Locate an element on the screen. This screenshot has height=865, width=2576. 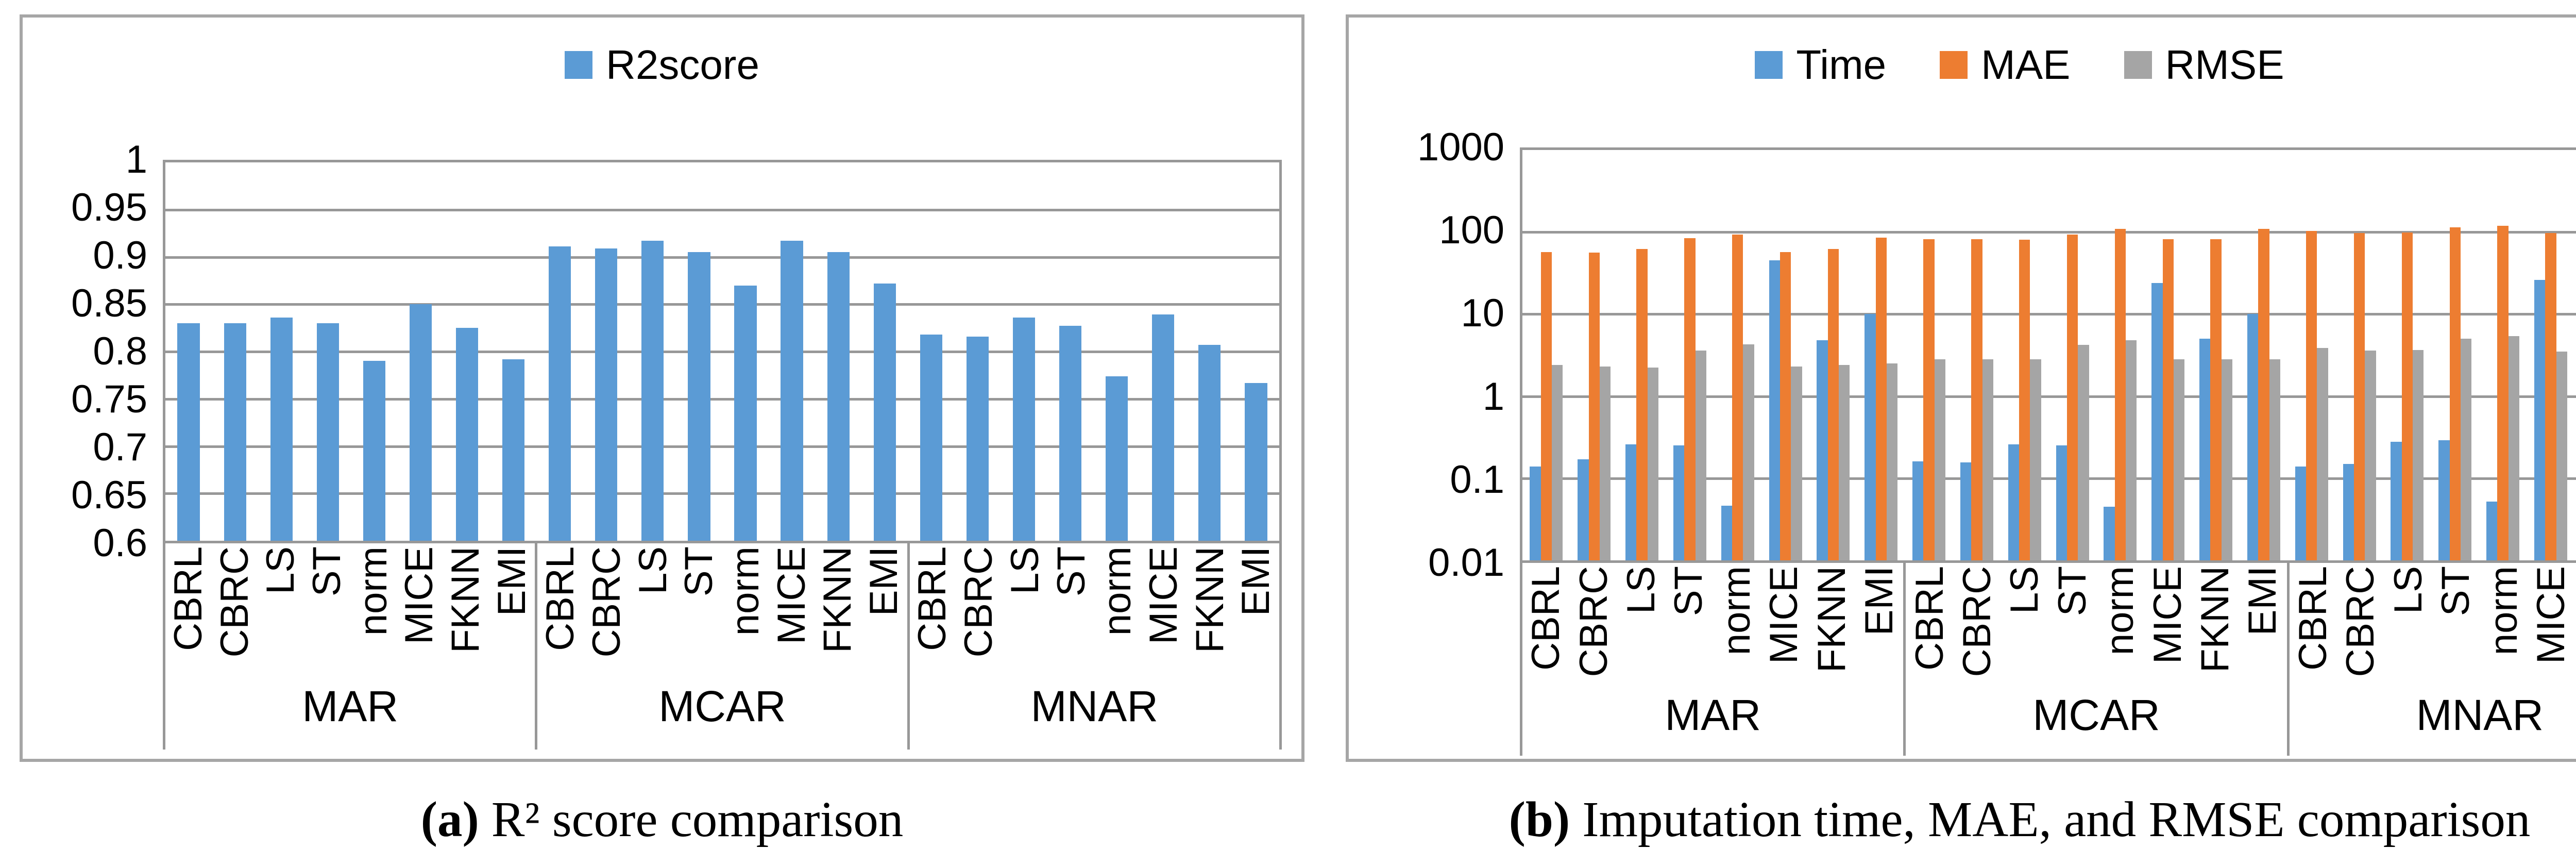
x-label-cell-MAR-ST: ST is located at coordinates (327, 603).